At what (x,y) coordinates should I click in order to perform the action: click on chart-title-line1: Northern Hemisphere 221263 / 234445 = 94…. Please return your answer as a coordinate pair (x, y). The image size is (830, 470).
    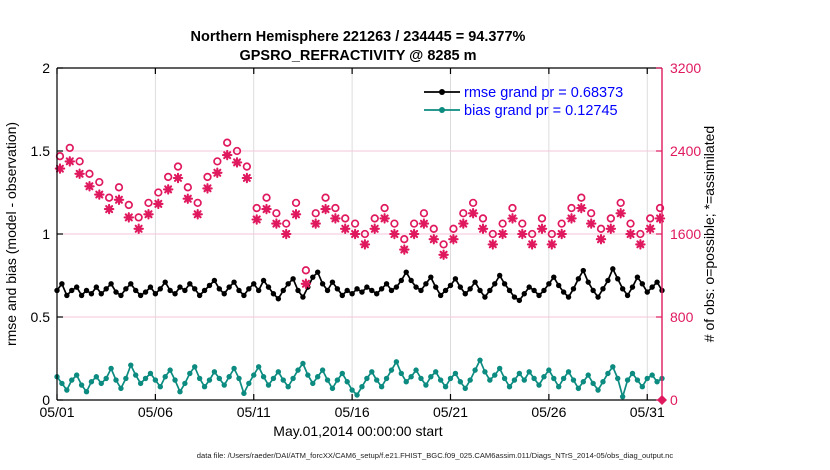
    Looking at the image, I should click on (358, 37).